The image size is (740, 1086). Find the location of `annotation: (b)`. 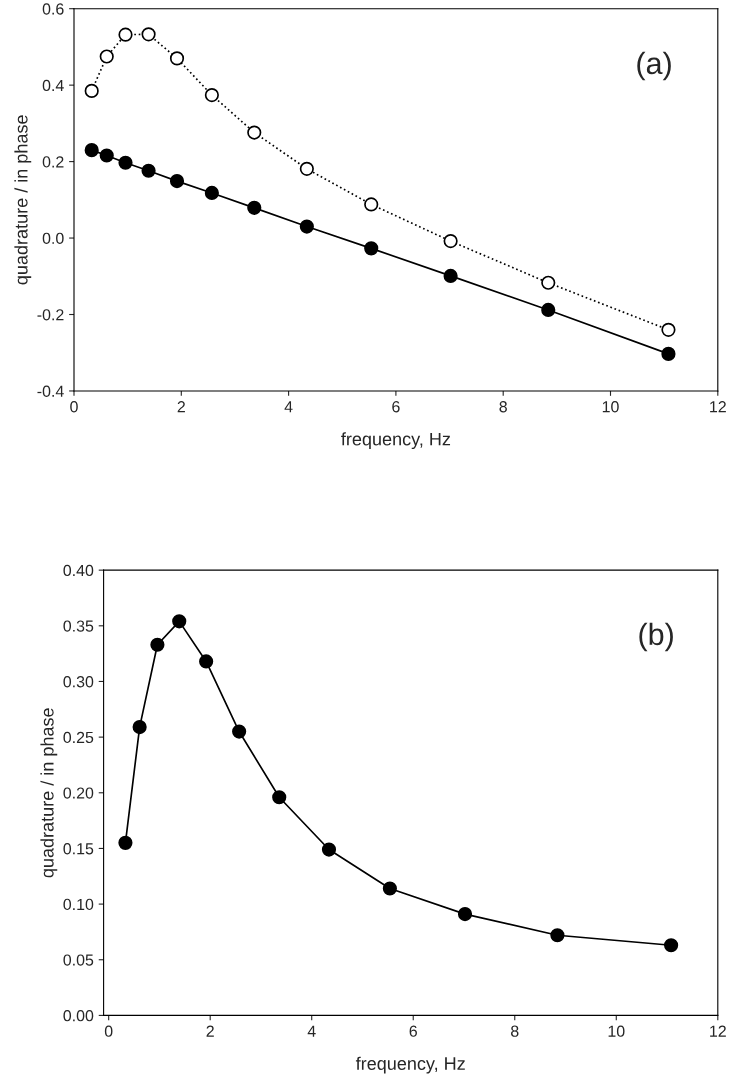

annotation: (b) is located at coordinates (656, 637).